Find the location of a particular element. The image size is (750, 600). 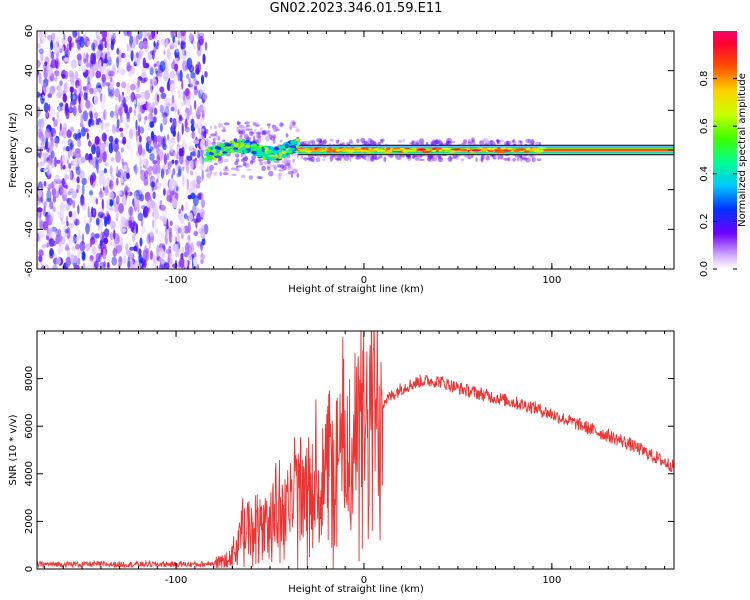

colorbar-tick-label: 0.8 is located at coordinates (704, 79).